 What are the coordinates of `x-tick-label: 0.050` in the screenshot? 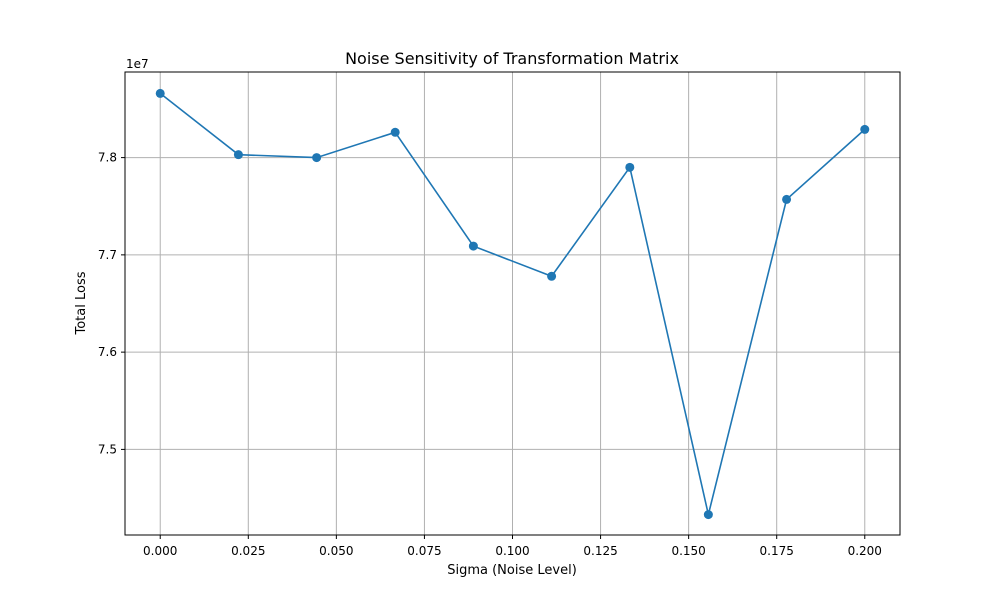 It's located at (336, 551).